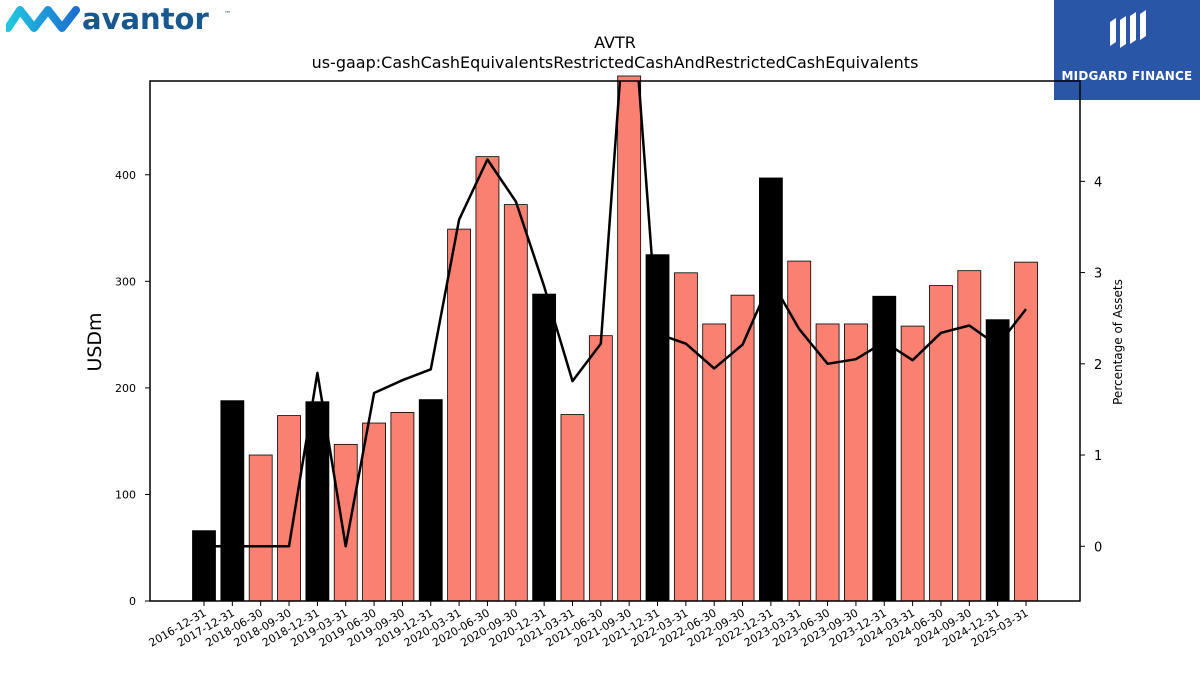  What do you see at coordinates (1098, 547) in the screenshot?
I see `y2-tick-label: 0` at bounding box center [1098, 547].